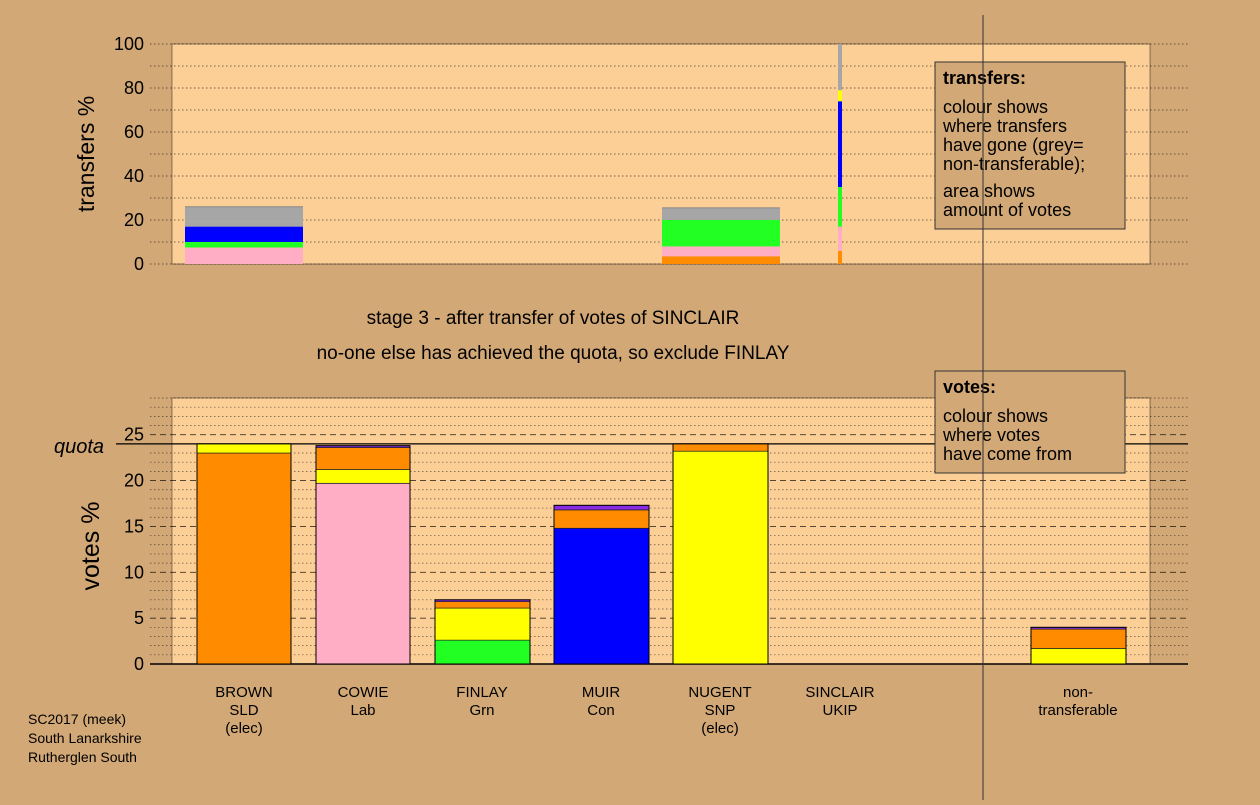 Image resolution: width=1260 pixels, height=805 pixels. I want to click on votes-segment-con, so click(601, 596).